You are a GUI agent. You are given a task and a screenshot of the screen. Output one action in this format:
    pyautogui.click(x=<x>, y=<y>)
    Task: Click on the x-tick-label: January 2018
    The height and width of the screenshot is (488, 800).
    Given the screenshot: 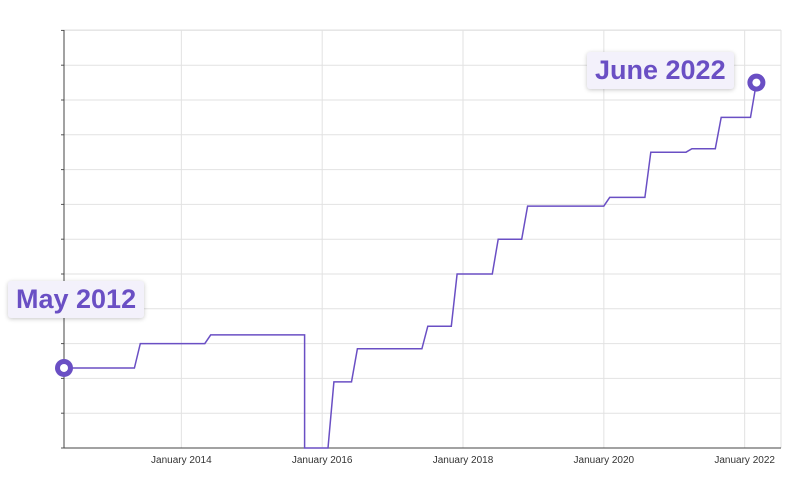 What is the action you would take?
    pyautogui.click(x=463, y=460)
    